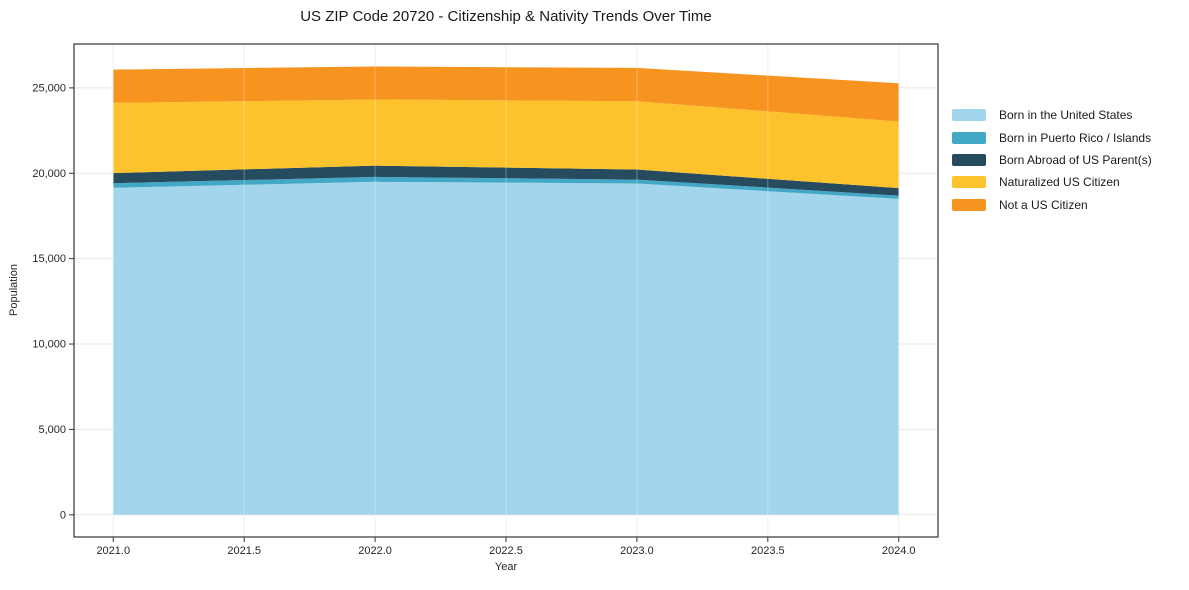 The image size is (1189, 590). Describe the element at coordinates (49, 88) in the screenshot. I see `y-tick-label: 25,000` at that location.